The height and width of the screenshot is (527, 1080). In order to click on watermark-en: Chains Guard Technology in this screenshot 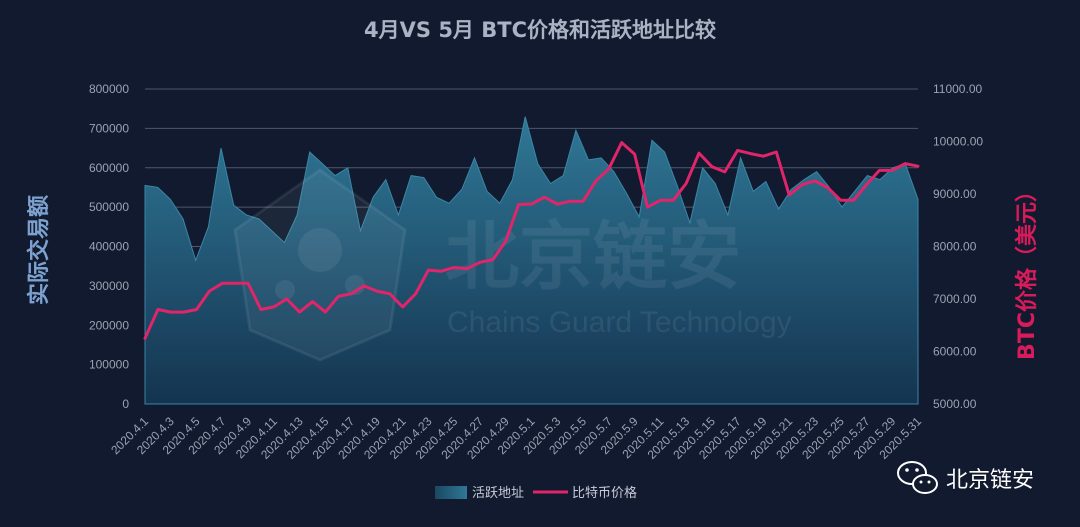, I will do `click(619, 322)`.